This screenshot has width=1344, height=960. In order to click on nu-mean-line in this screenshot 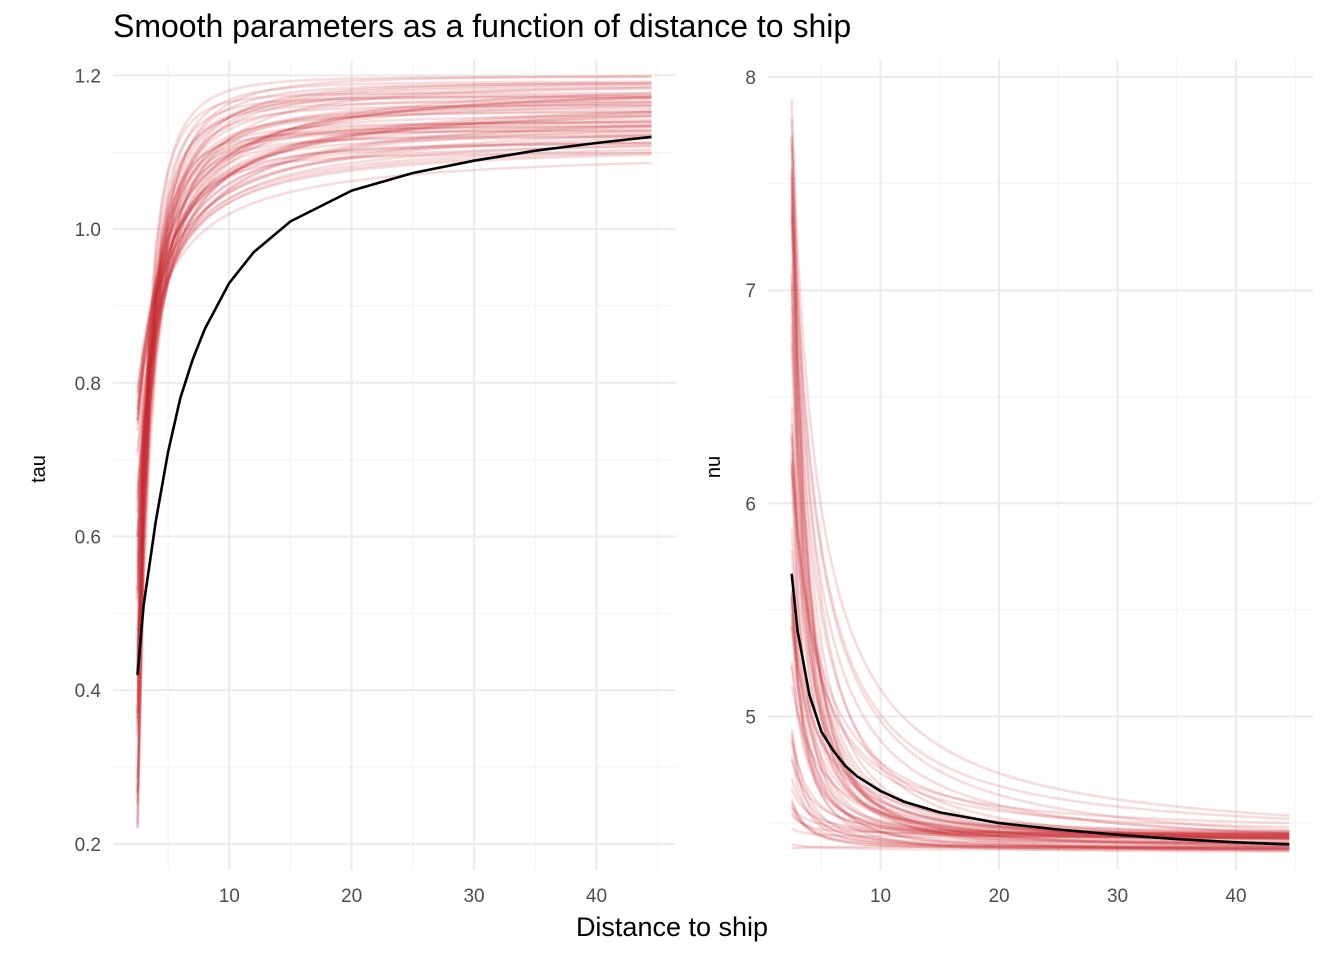, I will do `click(1040, 709)`.